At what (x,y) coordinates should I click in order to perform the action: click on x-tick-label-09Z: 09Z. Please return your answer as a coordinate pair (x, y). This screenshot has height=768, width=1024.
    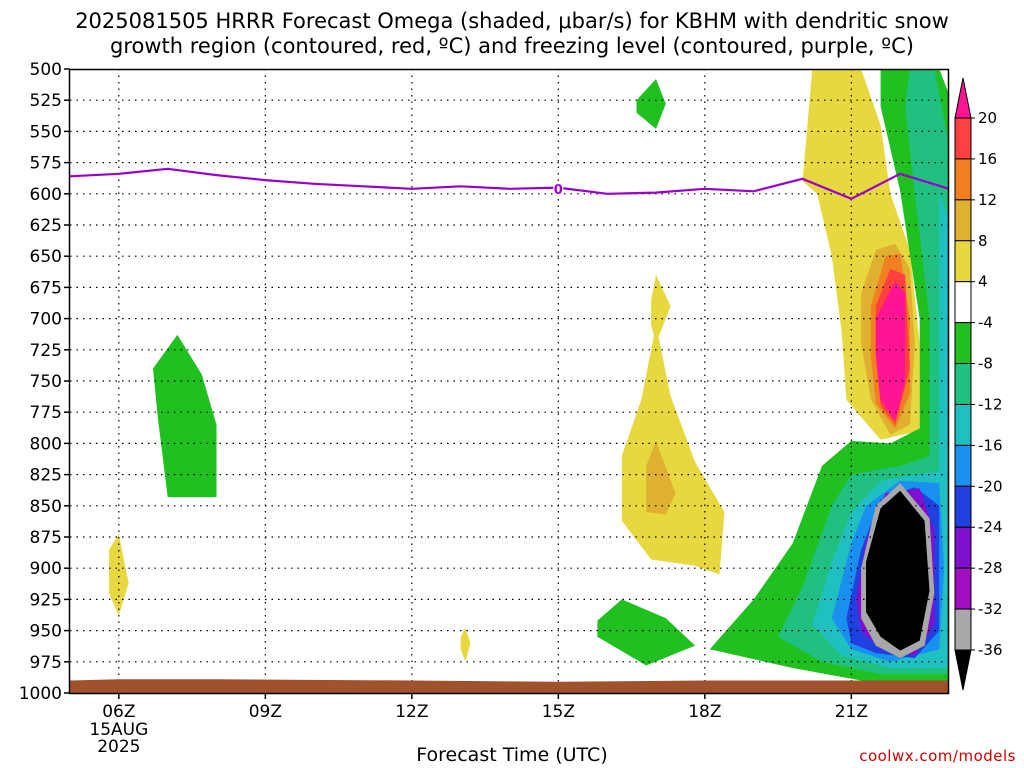
    Looking at the image, I should click on (265, 712).